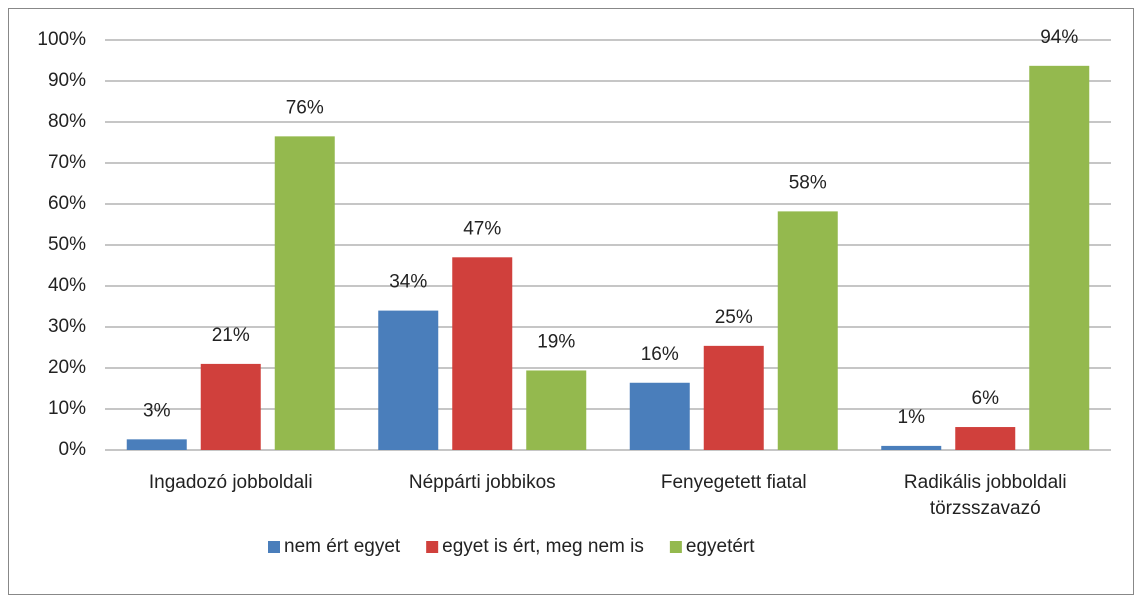  Describe the element at coordinates (231, 335) in the screenshot. I see `data-label: 21%` at that location.